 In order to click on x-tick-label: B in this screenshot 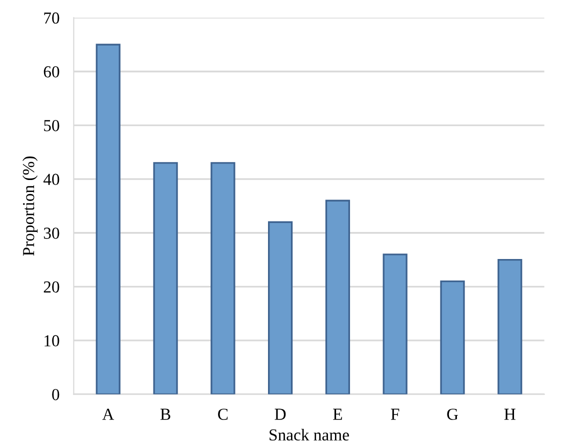, I will do `click(165, 414)`.